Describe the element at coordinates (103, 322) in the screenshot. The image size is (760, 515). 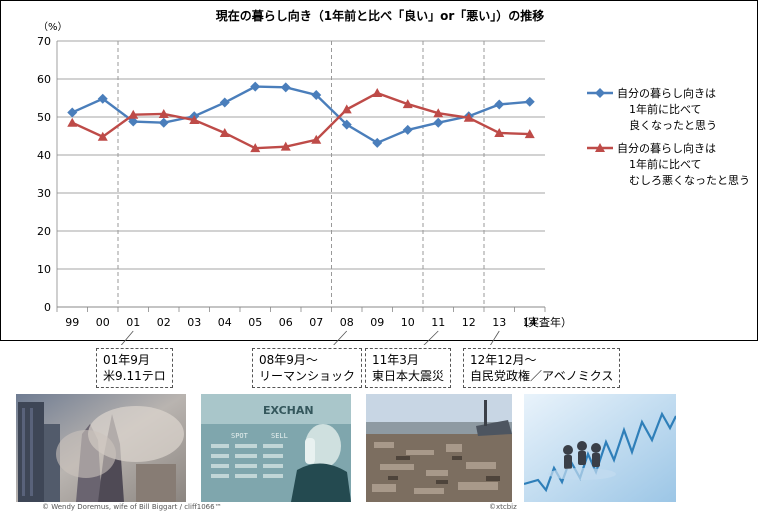
I see `x-tick-label-00: 00` at that location.